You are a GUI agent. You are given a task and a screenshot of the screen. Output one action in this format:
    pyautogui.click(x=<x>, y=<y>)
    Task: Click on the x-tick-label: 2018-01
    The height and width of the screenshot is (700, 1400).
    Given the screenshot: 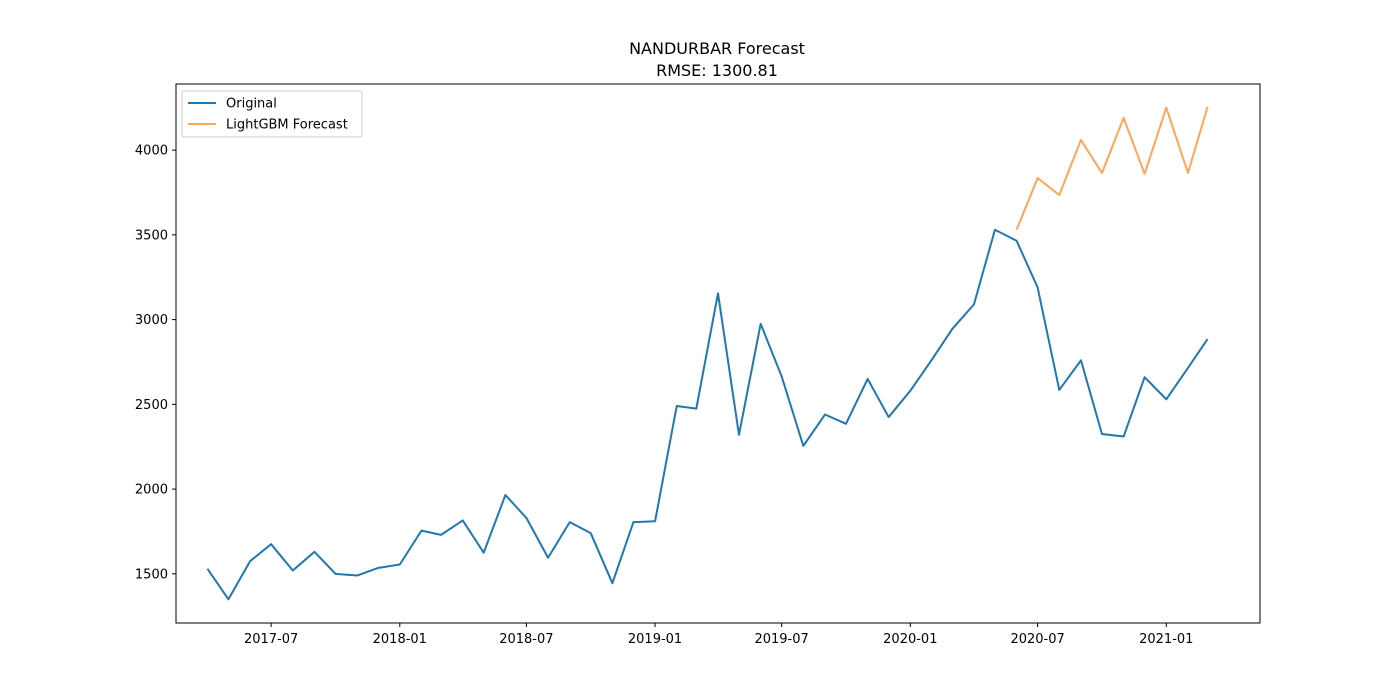 What is the action you would take?
    pyautogui.click(x=400, y=639)
    